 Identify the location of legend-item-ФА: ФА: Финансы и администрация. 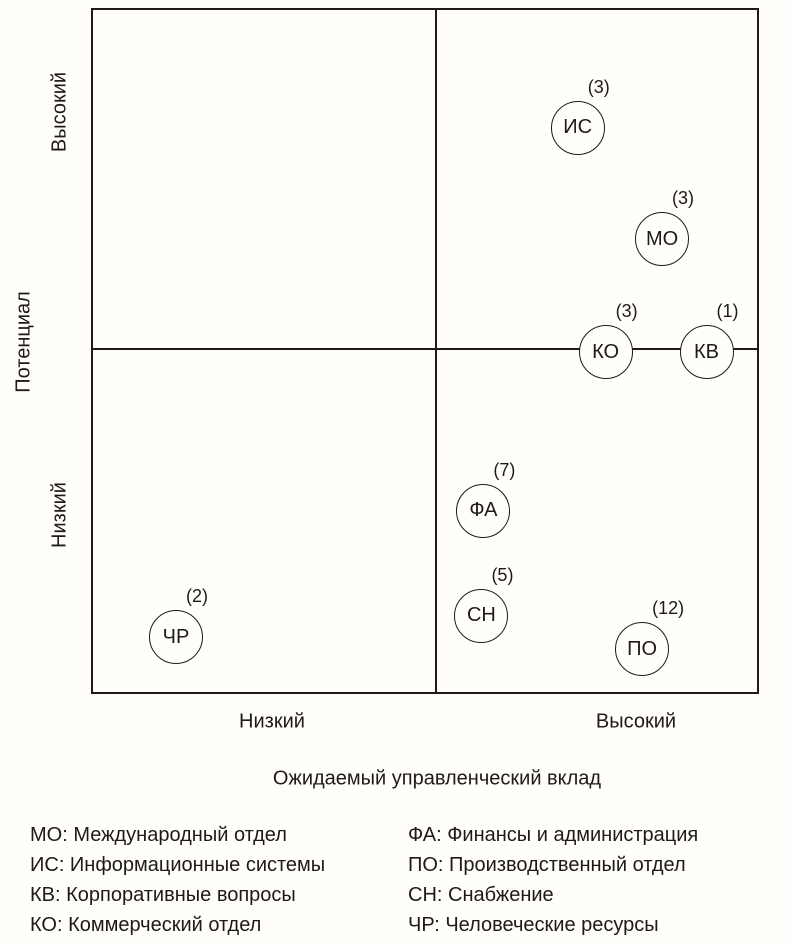
(553, 835).